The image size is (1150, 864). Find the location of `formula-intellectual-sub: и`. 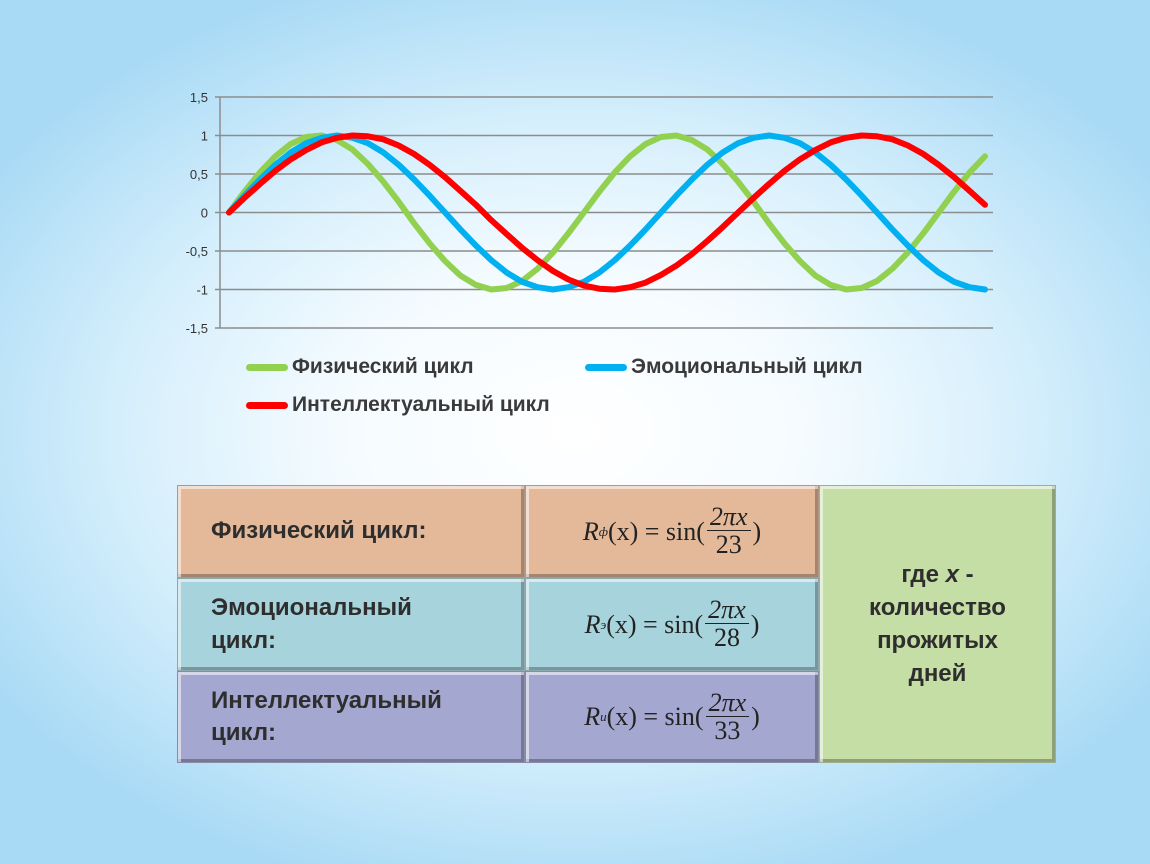

formula-intellectual-sub: и is located at coordinates (603, 716).